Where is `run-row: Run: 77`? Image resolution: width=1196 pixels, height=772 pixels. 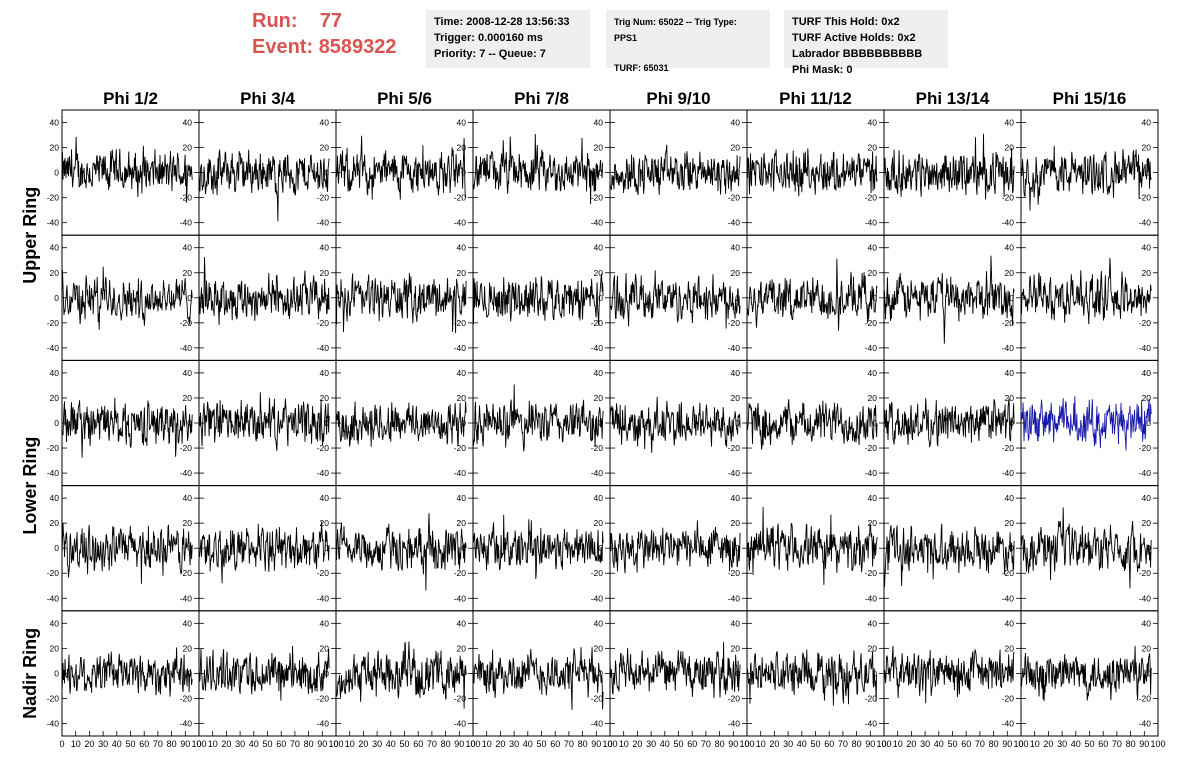
run-row: Run: 77 is located at coordinates (324, 21).